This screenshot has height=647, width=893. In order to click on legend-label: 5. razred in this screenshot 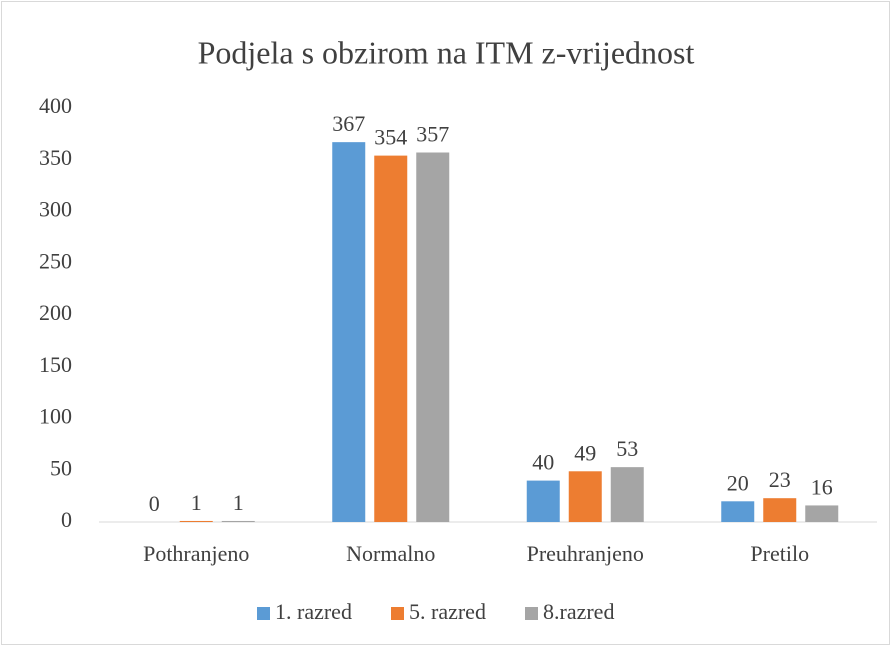, I will do `click(447, 611)`.